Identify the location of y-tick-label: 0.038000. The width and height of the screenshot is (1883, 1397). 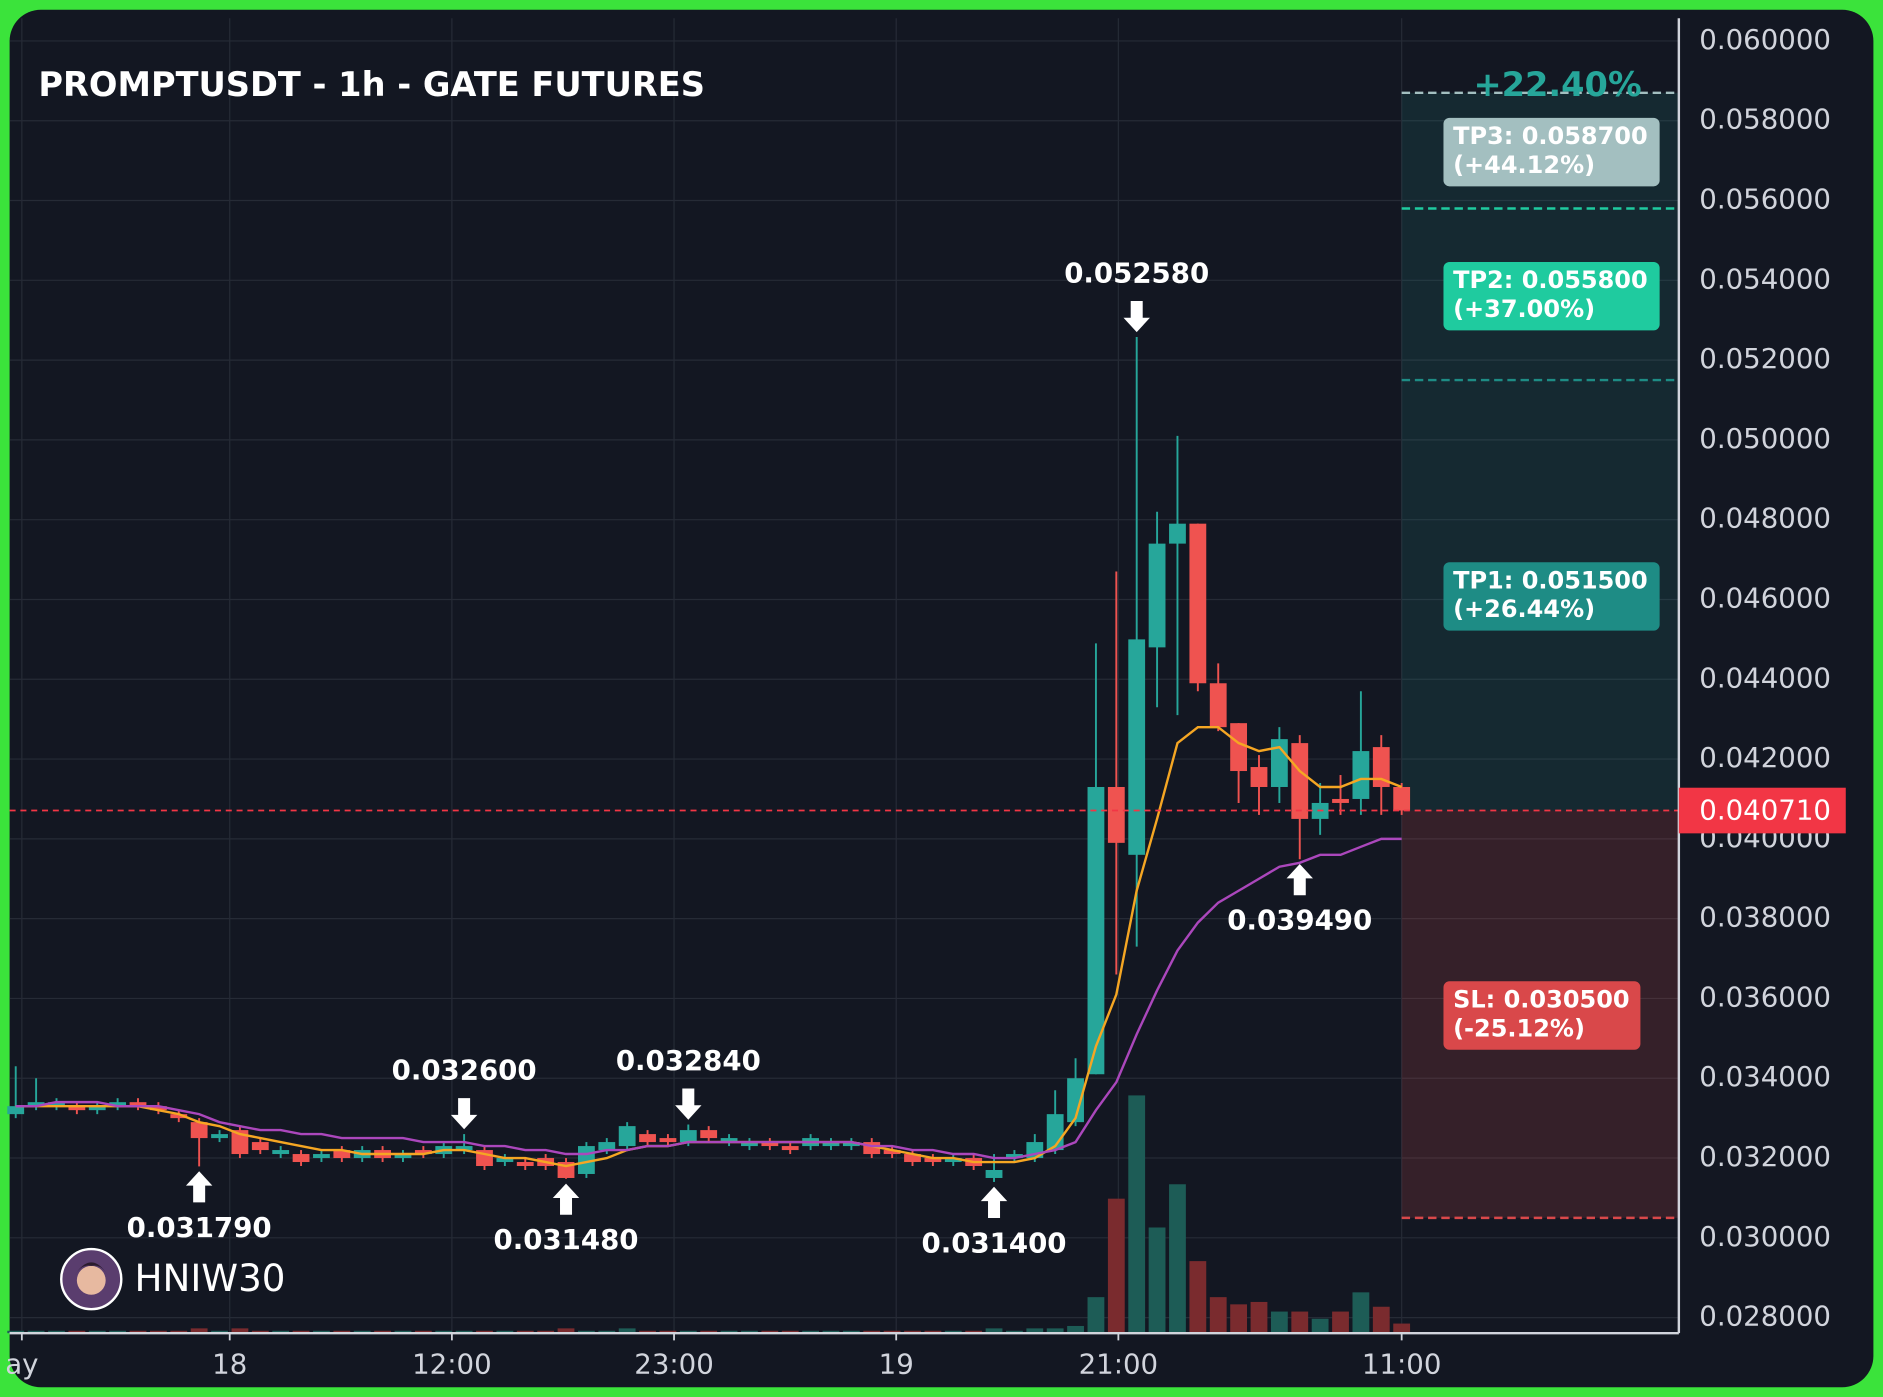
(1765, 917).